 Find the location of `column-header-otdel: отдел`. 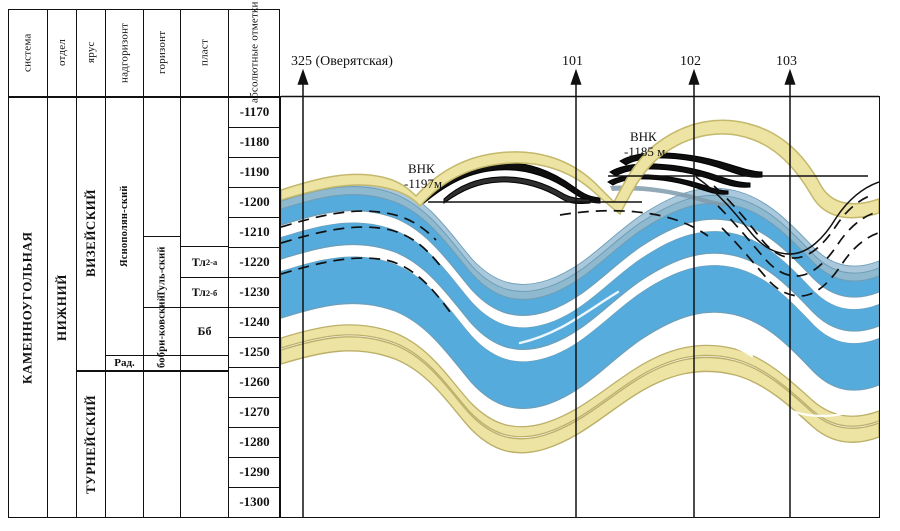

column-header-otdel: отдел is located at coordinates (62, 52).